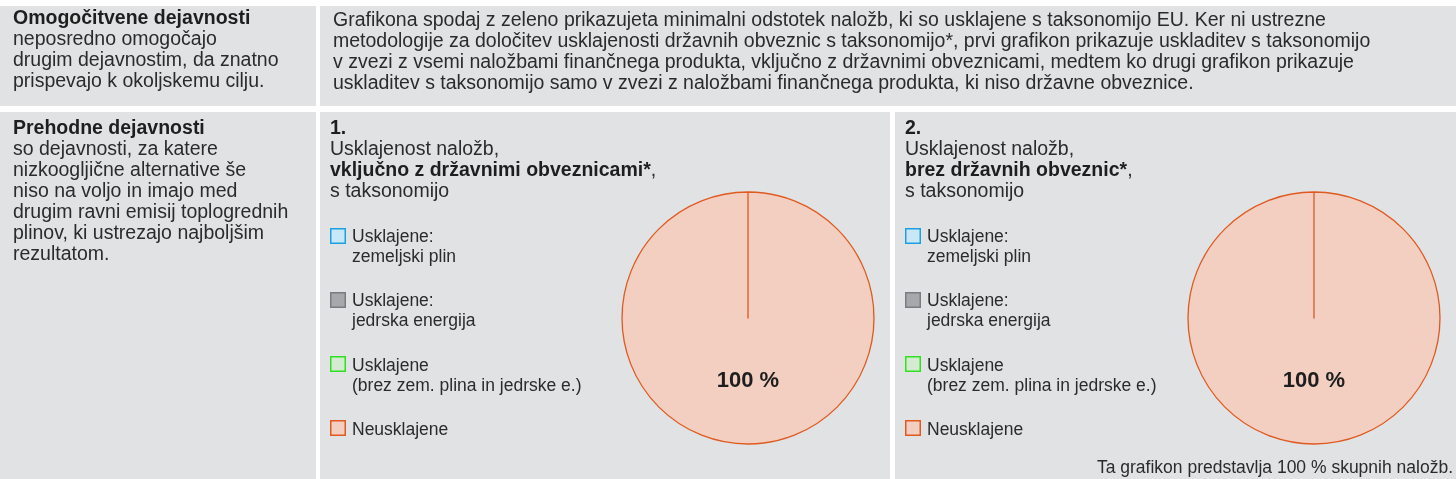  What do you see at coordinates (1274, 467) in the screenshot?
I see `text: Ta grafikon predstavlja 100 % skupnih naložb.` at bounding box center [1274, 467].